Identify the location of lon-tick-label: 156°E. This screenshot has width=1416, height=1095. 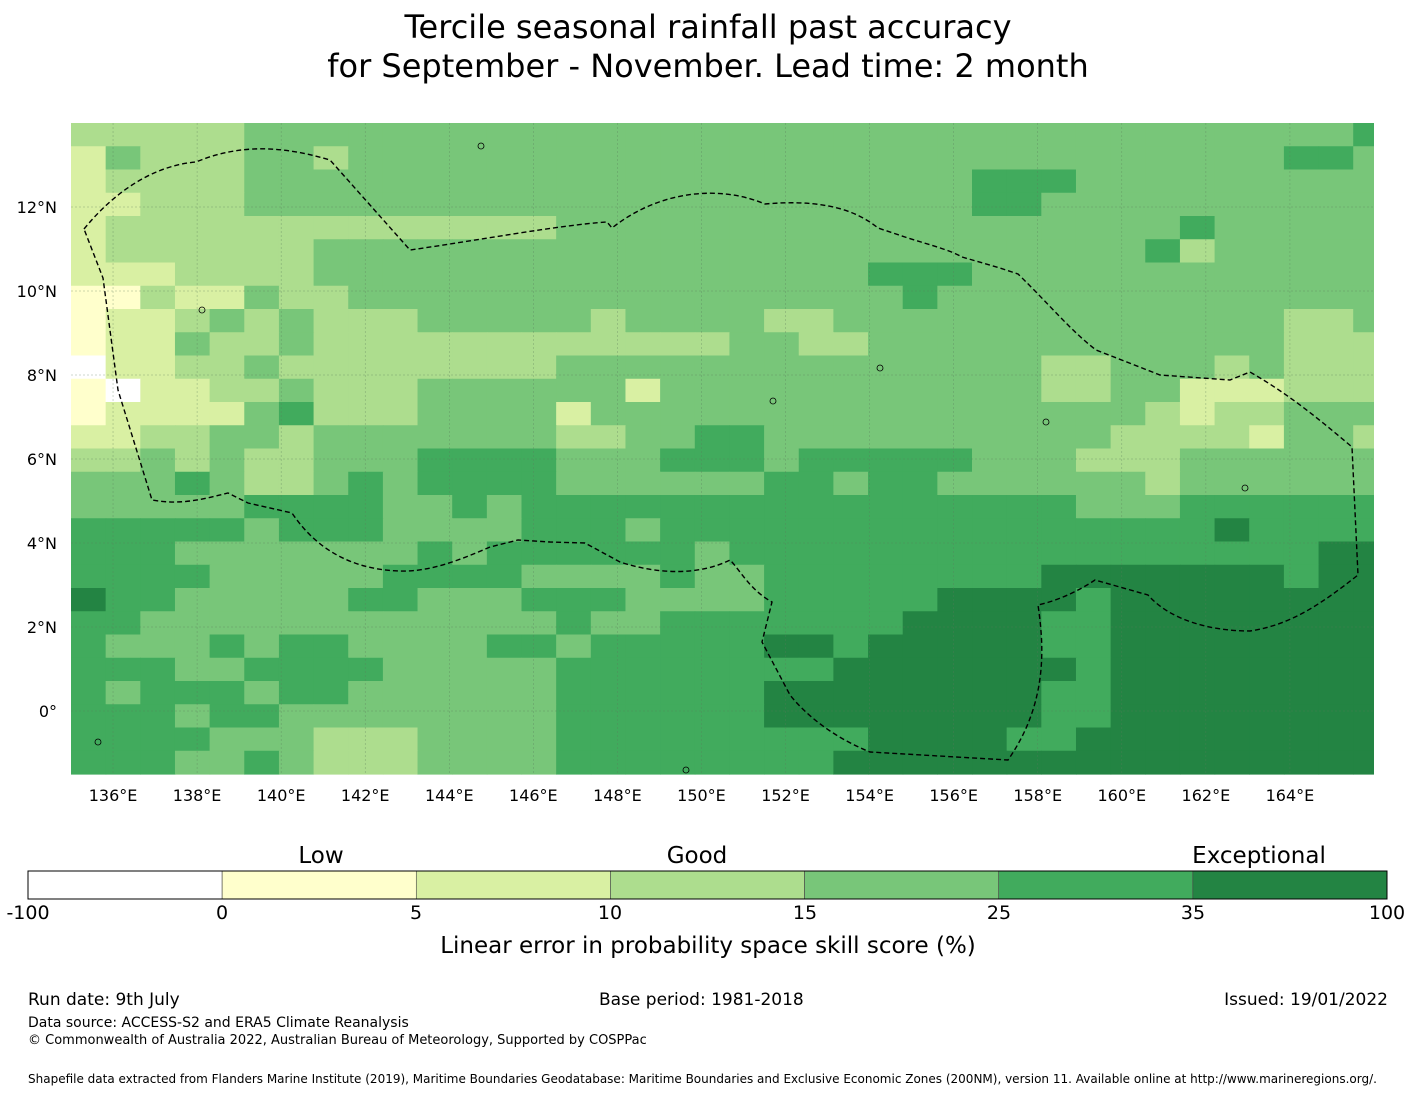
(953, 795).